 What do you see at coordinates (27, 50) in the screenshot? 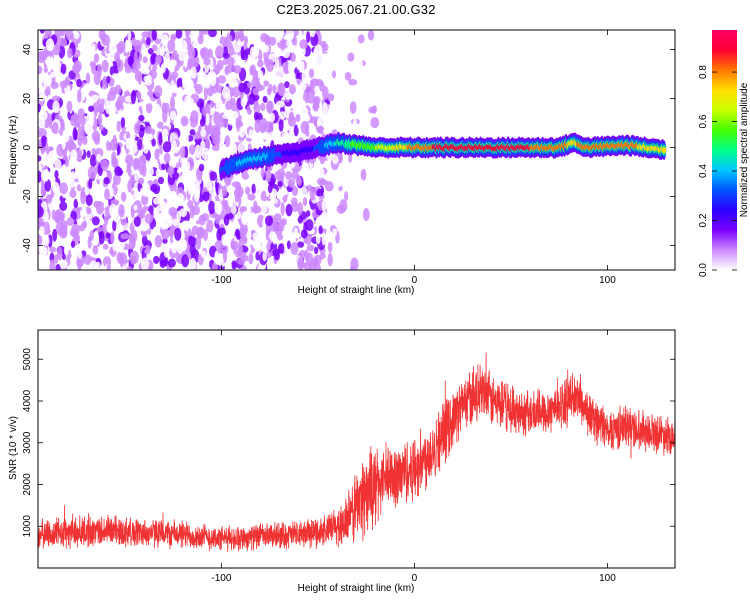
I see `top-y-tick-label: 40` at bounding box center [27, 50].